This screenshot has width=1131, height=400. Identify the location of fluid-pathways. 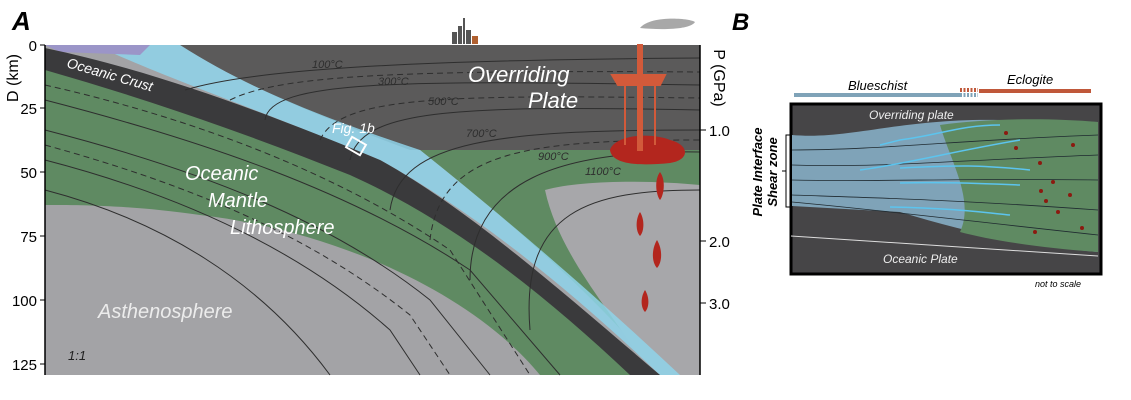
(945, 170).